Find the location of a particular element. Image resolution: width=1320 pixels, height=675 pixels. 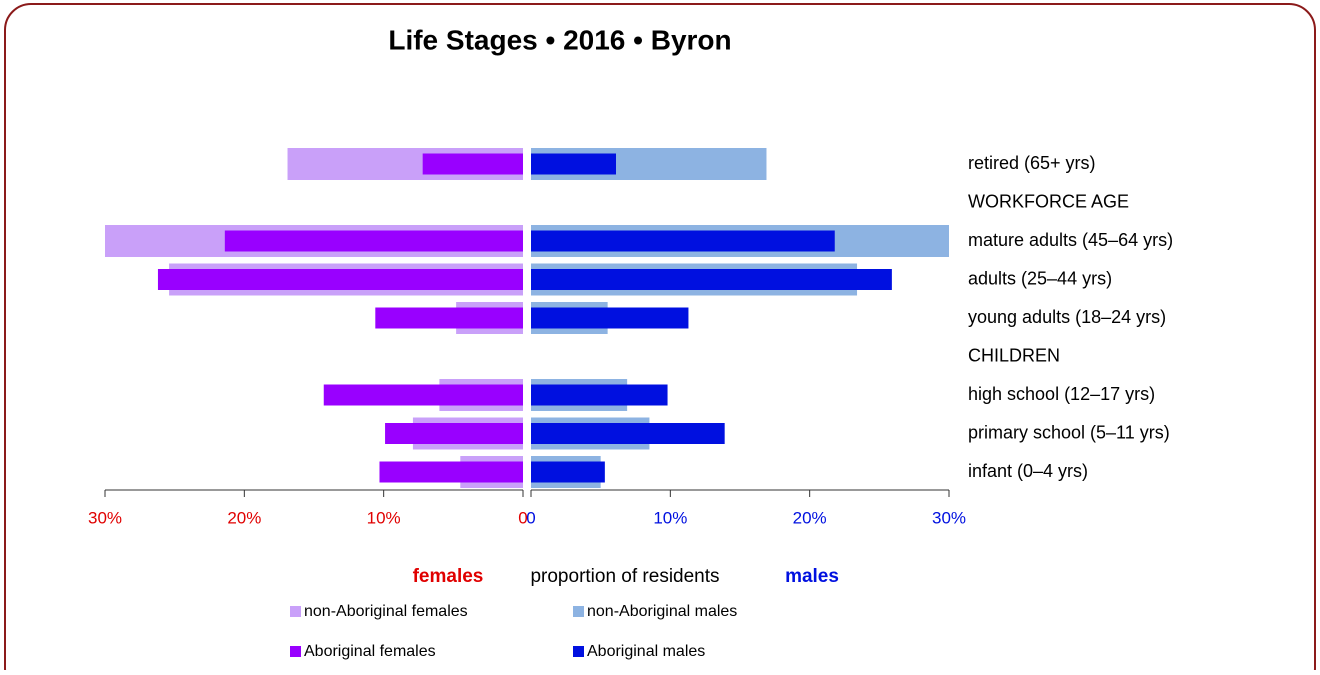

y-tick-label: retired (65+ yrs) is located at coordinates (1032, 163).